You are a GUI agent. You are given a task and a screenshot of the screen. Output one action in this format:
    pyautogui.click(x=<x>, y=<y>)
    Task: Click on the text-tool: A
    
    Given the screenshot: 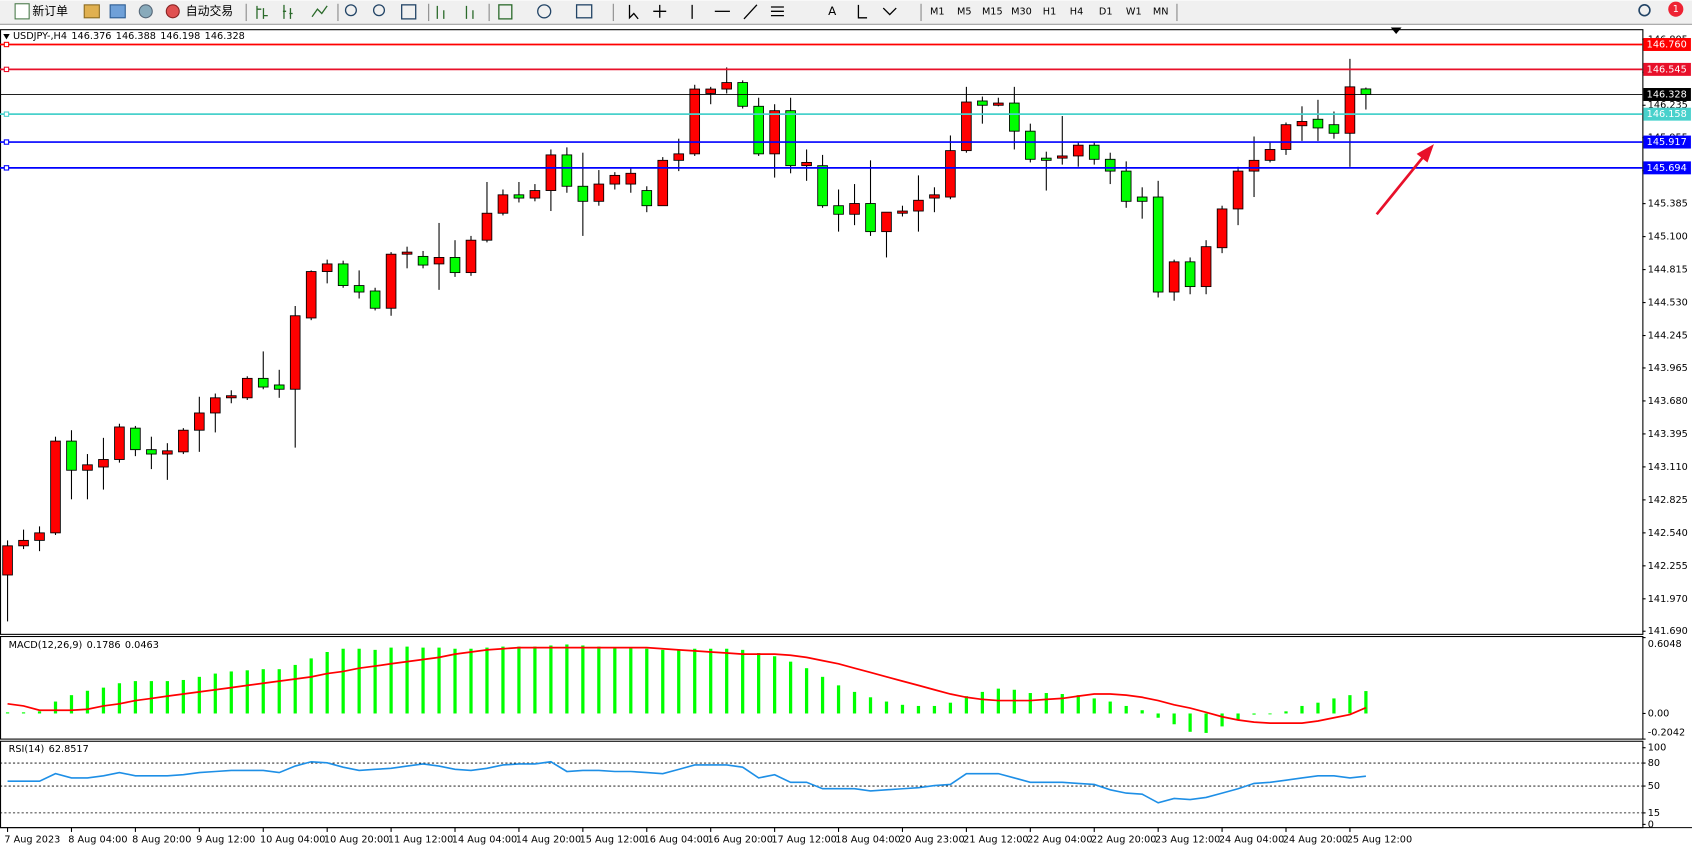 What is the action you would take?
    pyautogui.click(x=832, y=11)
    